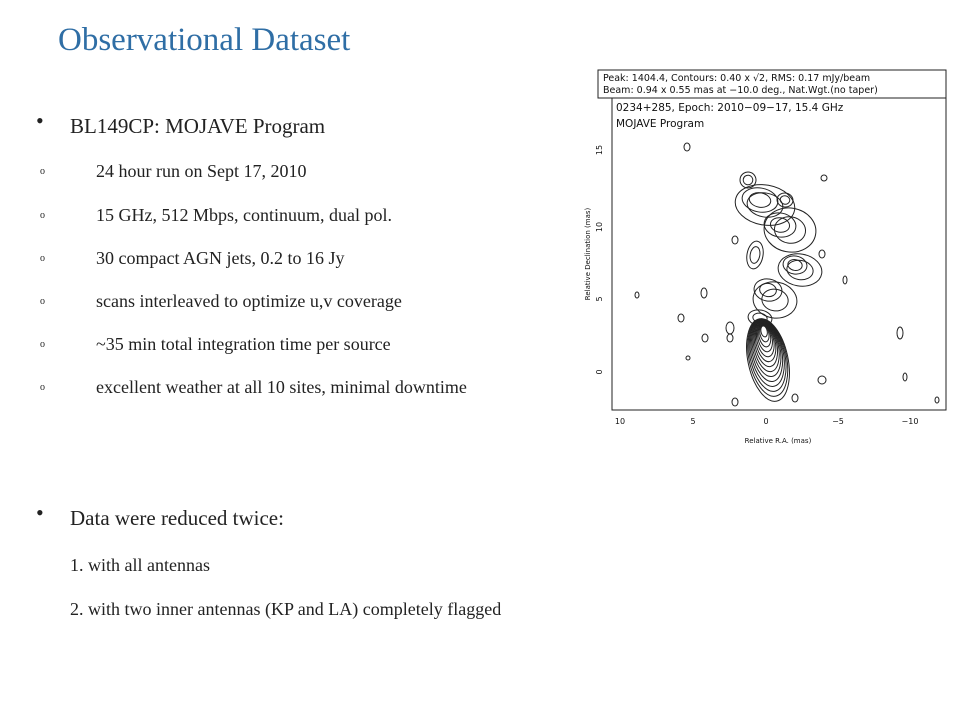  What do you see at coordinates (765, 421) in the screenshot?
I see `x-tick-label: 0` at bounding box center [765, 421].